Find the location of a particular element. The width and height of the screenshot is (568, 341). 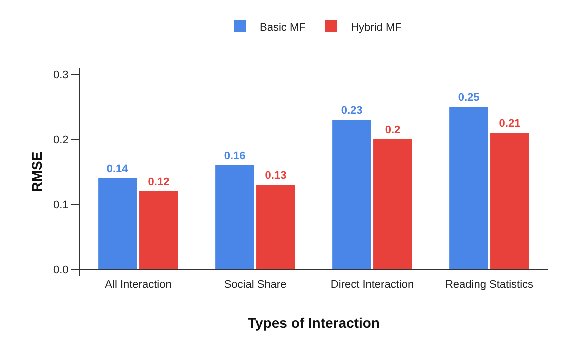

y-tick-label: 0.2 is located at coordinates (61, 140).